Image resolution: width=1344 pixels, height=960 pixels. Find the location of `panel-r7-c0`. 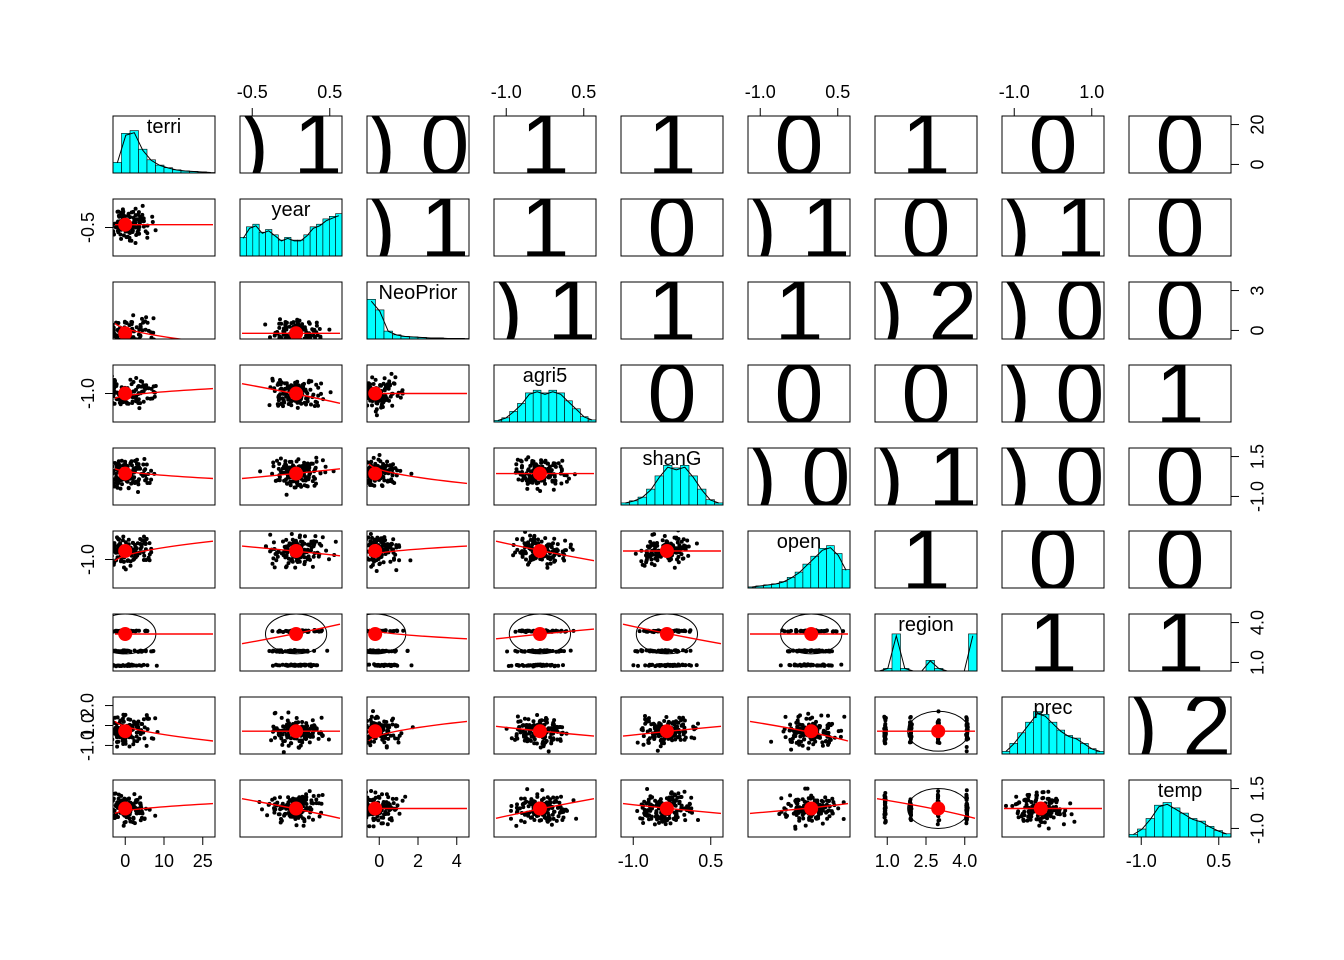

panel-r7-c0 is located at coordinates (160, 725).